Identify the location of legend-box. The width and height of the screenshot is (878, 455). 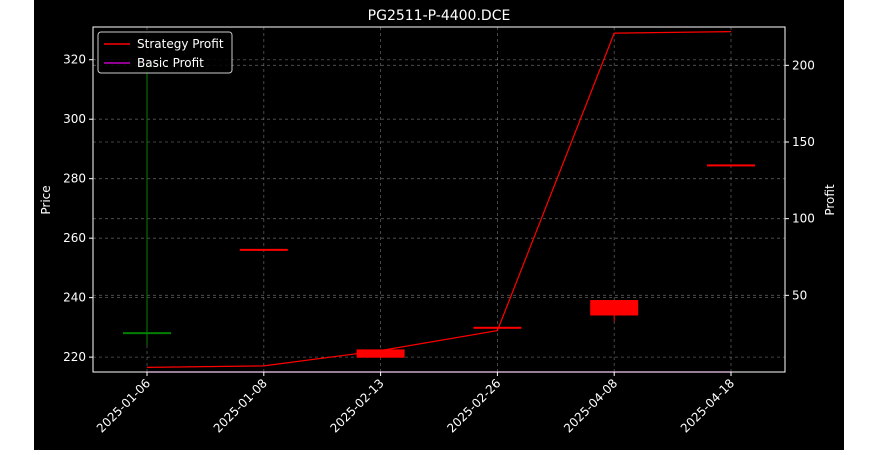
(165, 52).